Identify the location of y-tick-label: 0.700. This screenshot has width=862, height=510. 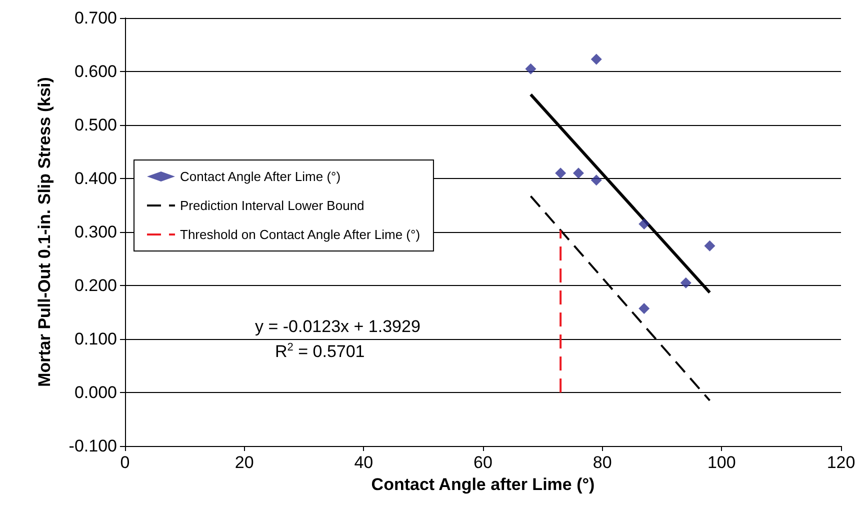
(95, 18).